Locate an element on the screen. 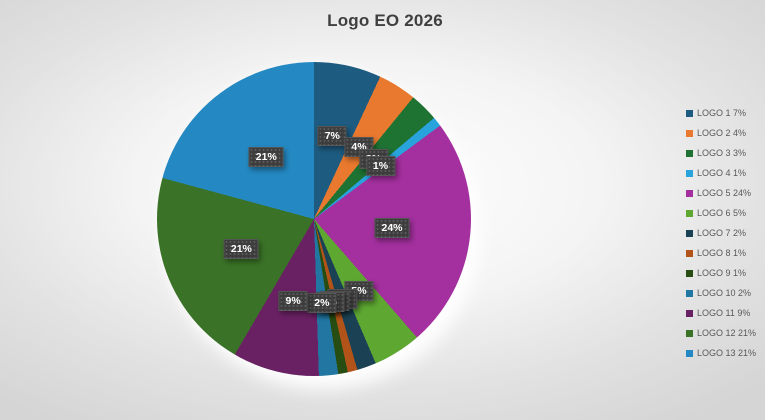  legend-label: LOGO 9 1% is located at coordinates (722, 273).